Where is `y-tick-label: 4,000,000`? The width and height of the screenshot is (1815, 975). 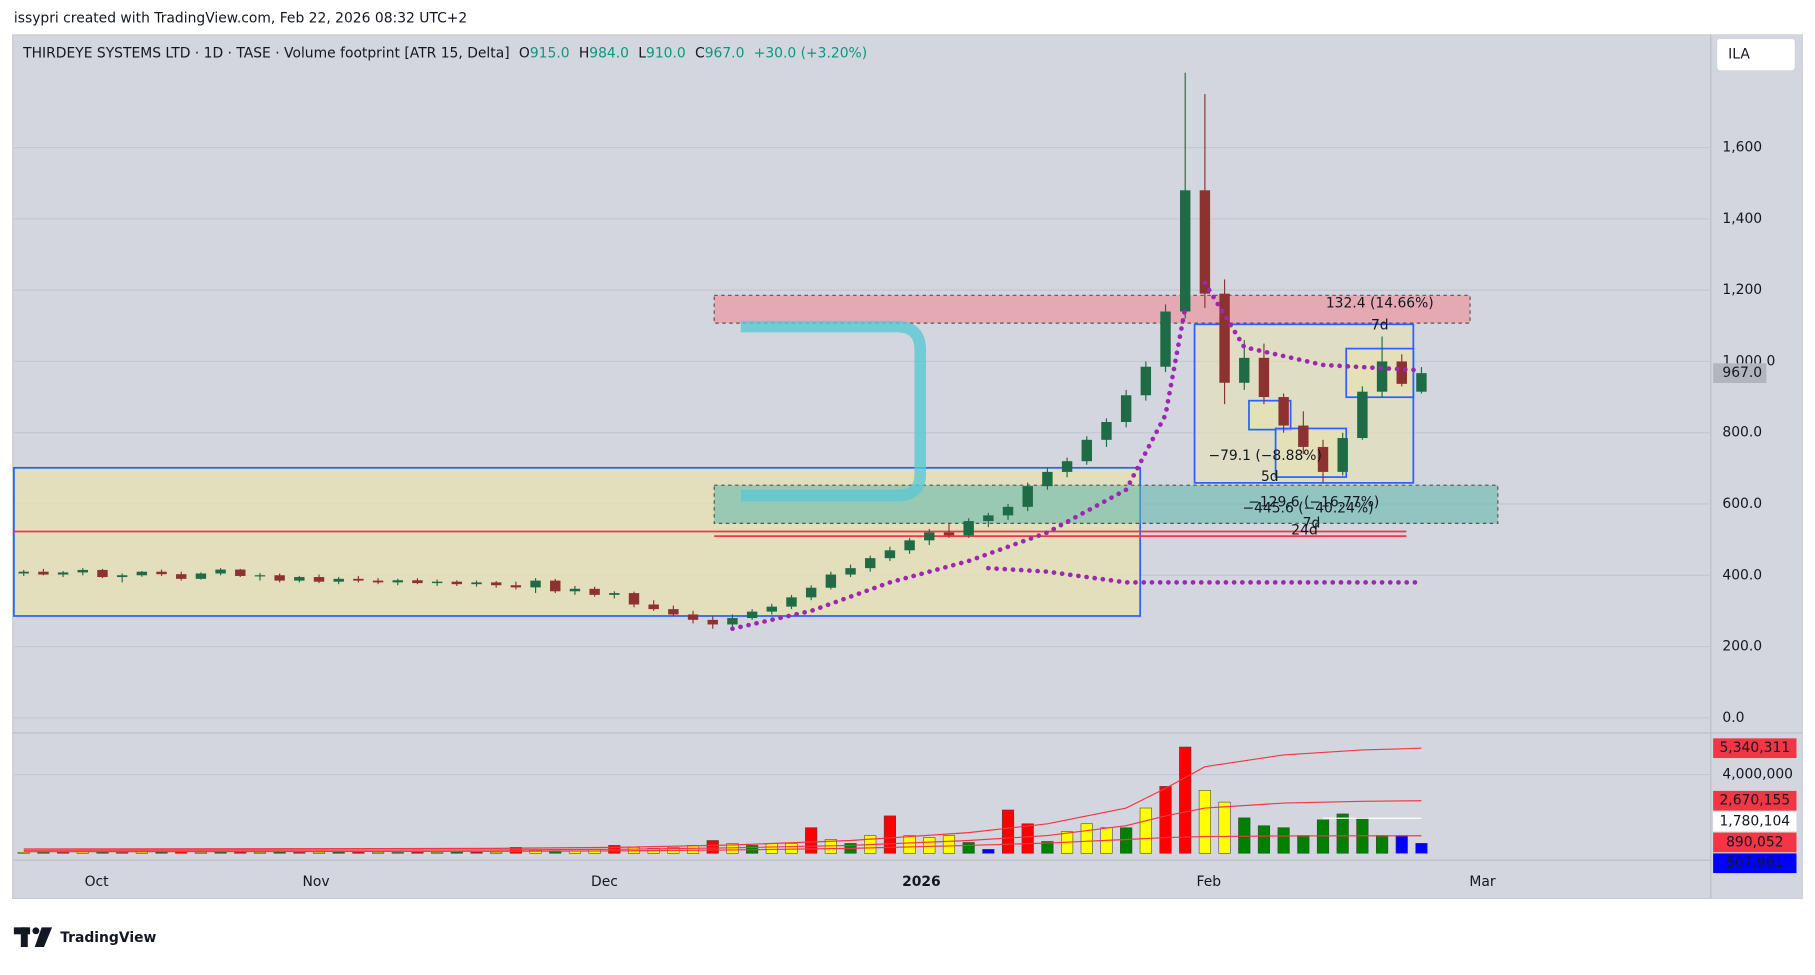 y-tick-label: 4,000,000 is located at coordinates (1757, 775).